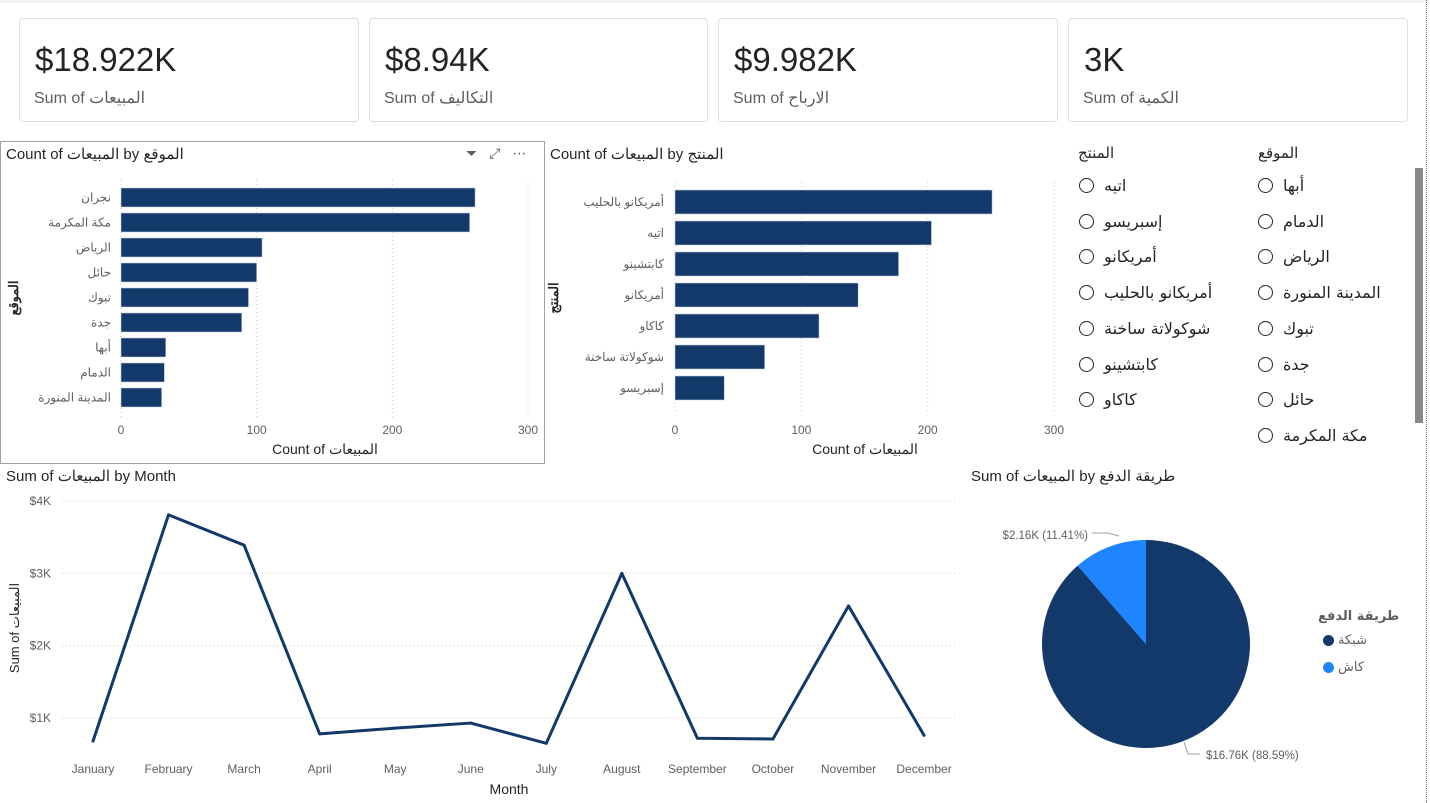  Describe the element at coordinates (1120, 400) in the screenshot. I see `slicer-item-label: كاكاو` at that location.